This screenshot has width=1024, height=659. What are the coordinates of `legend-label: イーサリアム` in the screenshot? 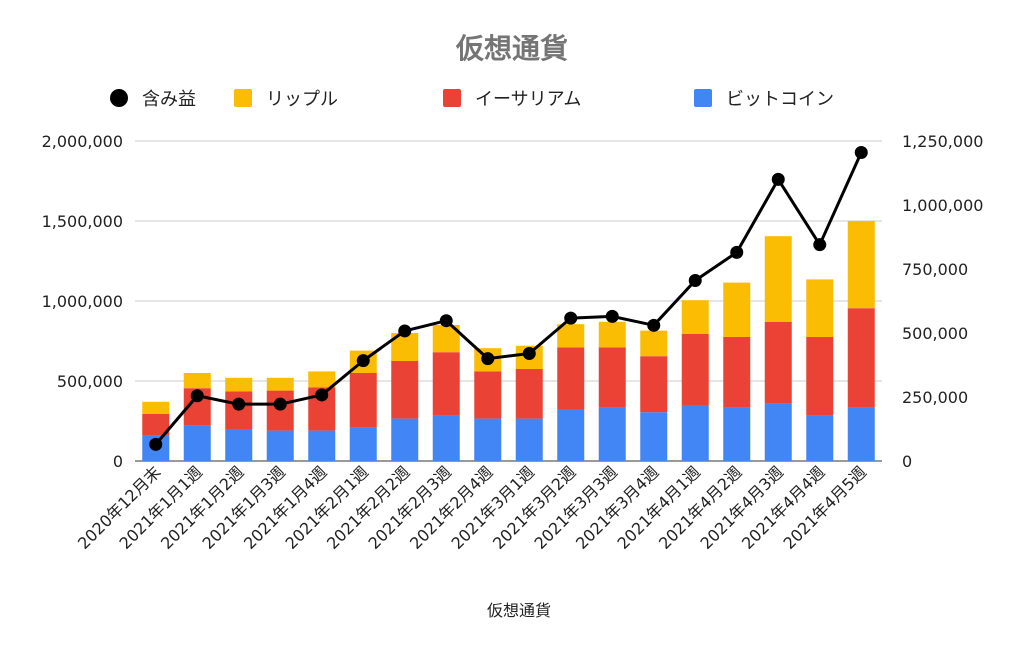 It's located at (528, 99).